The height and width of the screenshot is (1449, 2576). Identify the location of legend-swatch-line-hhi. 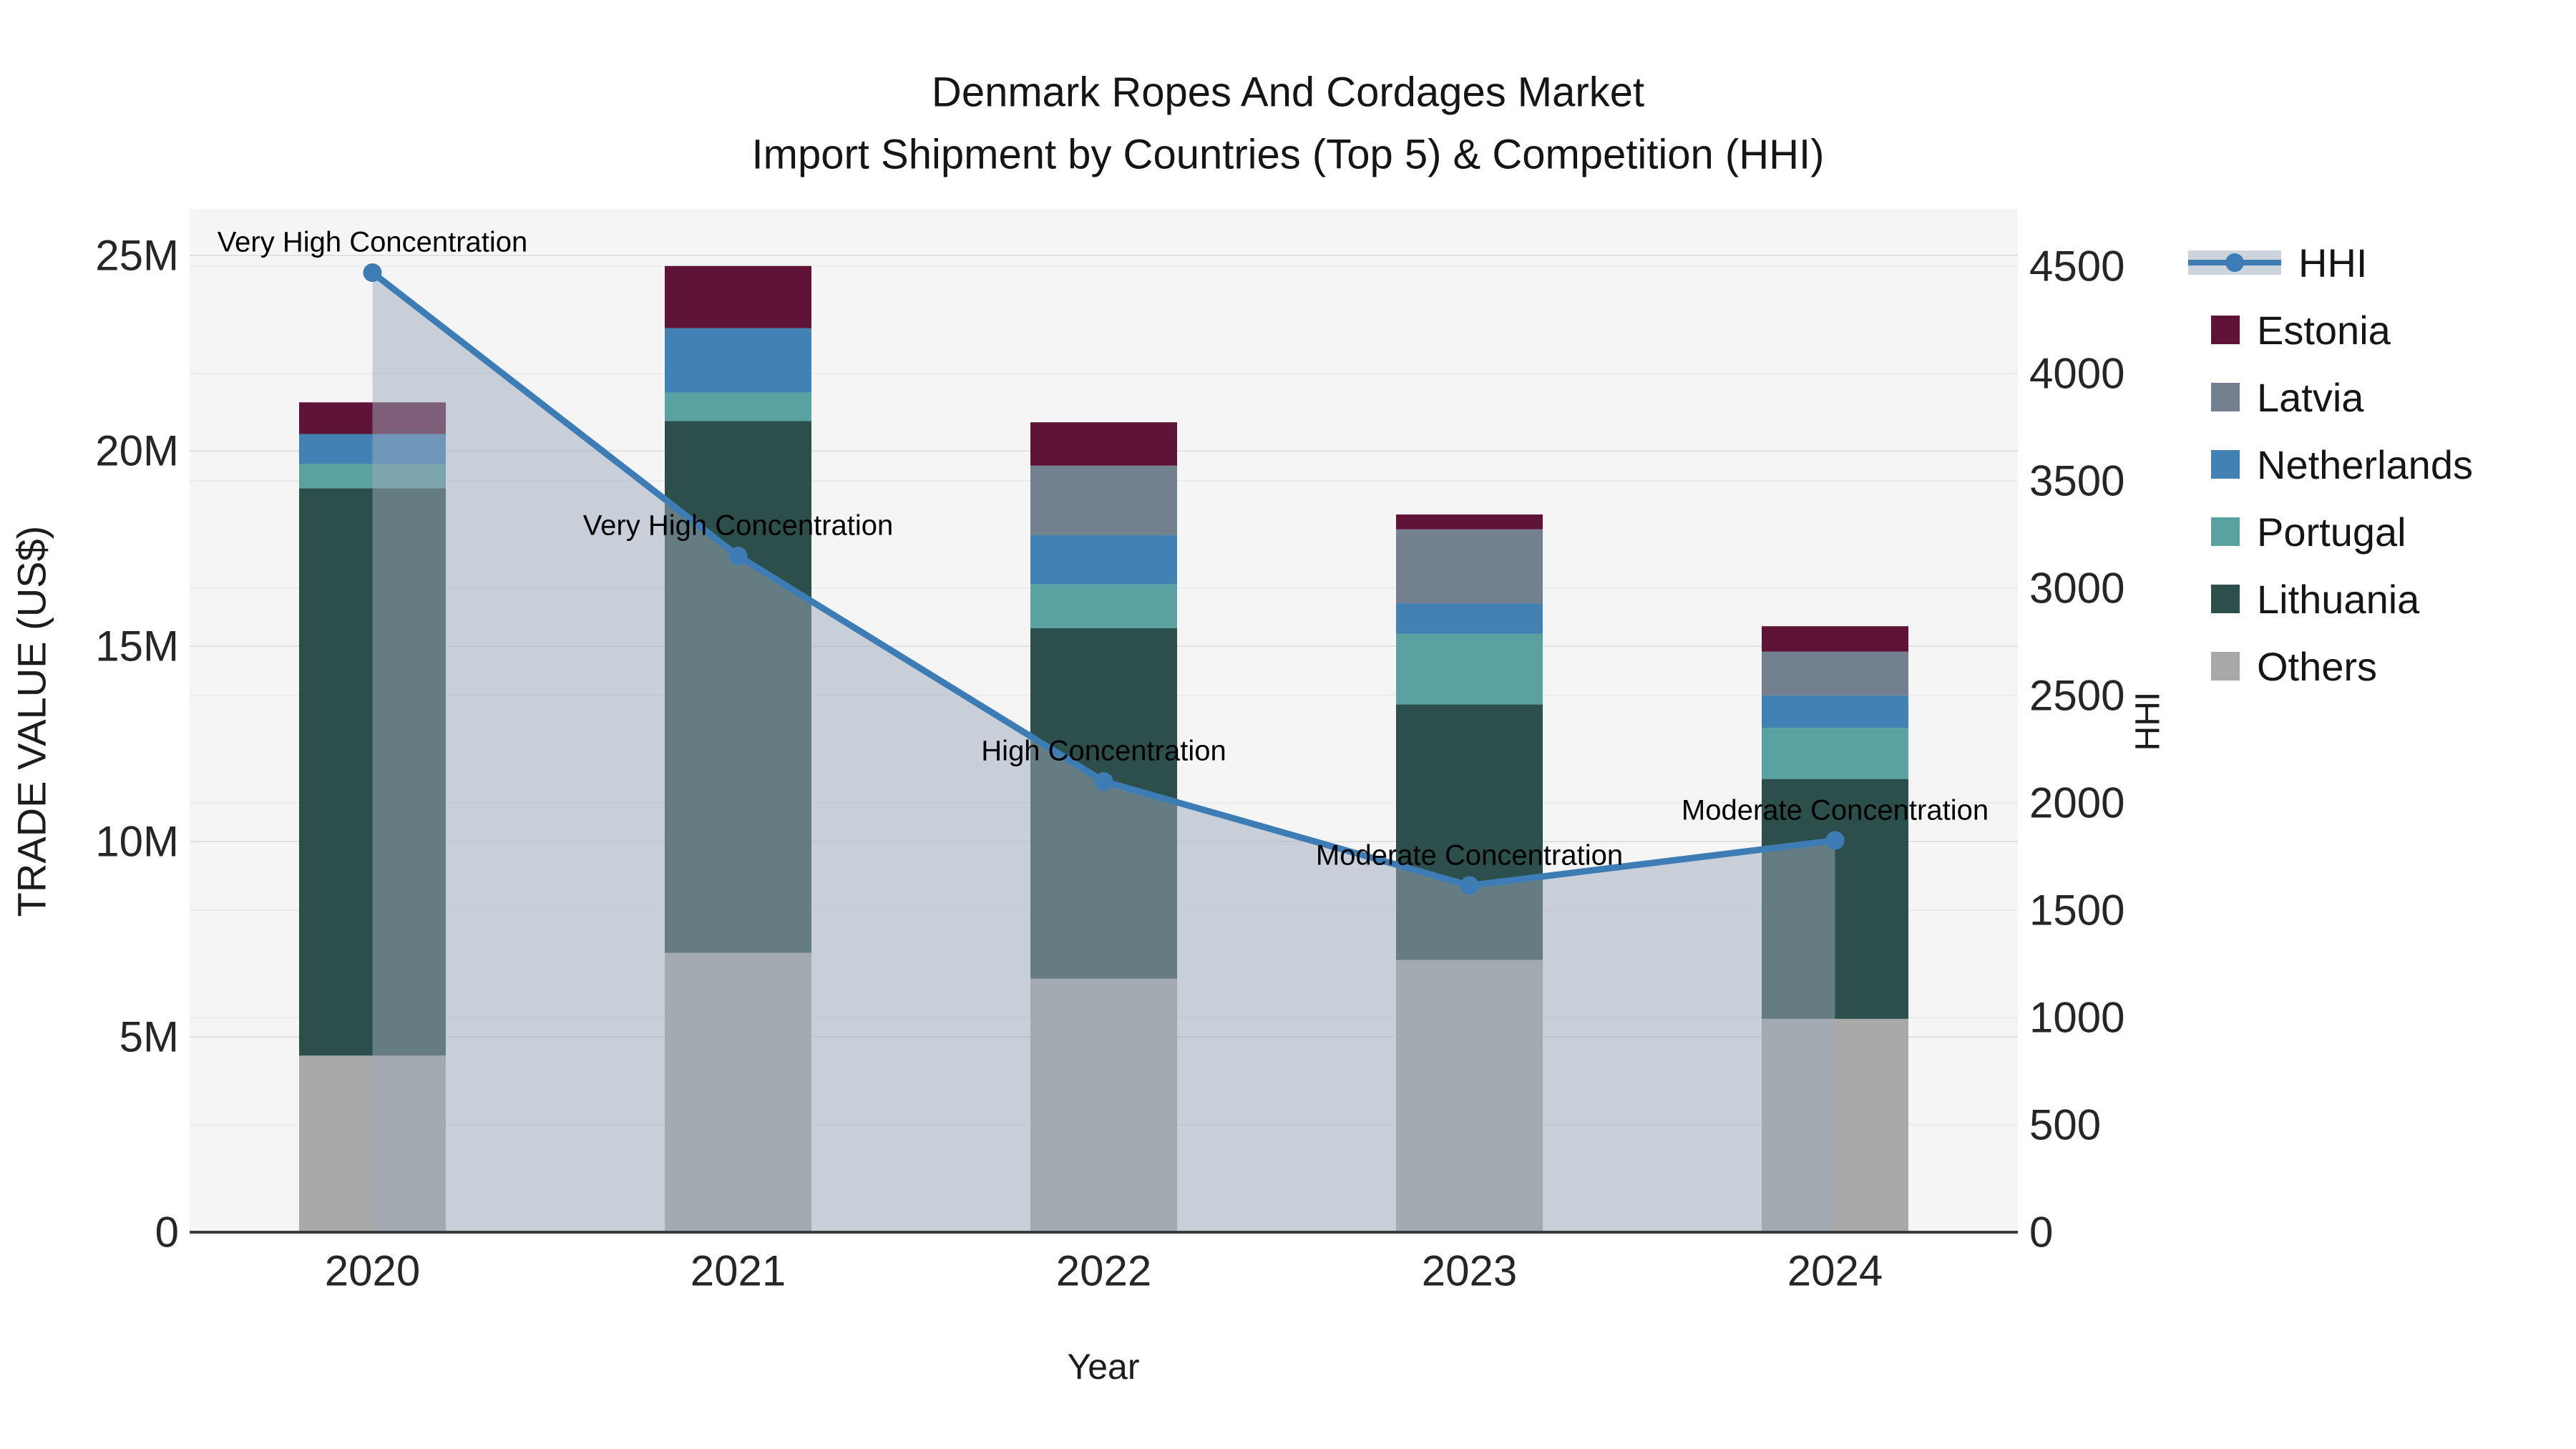
(2234, 262).